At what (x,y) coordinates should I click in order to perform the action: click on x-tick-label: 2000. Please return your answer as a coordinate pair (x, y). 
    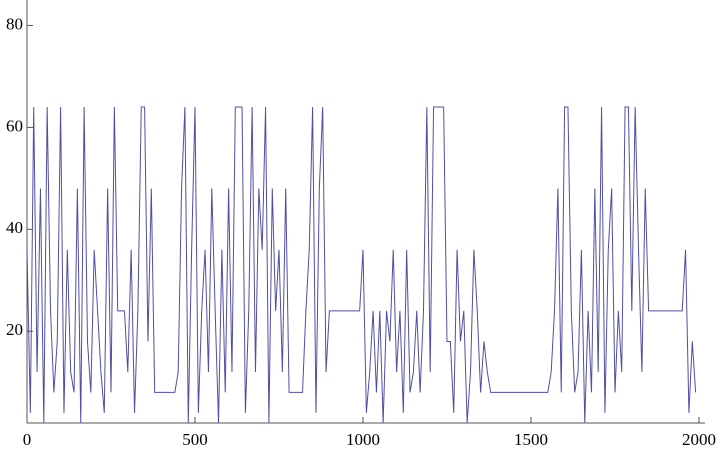
    Looking at the image, I should click on (699, 439).